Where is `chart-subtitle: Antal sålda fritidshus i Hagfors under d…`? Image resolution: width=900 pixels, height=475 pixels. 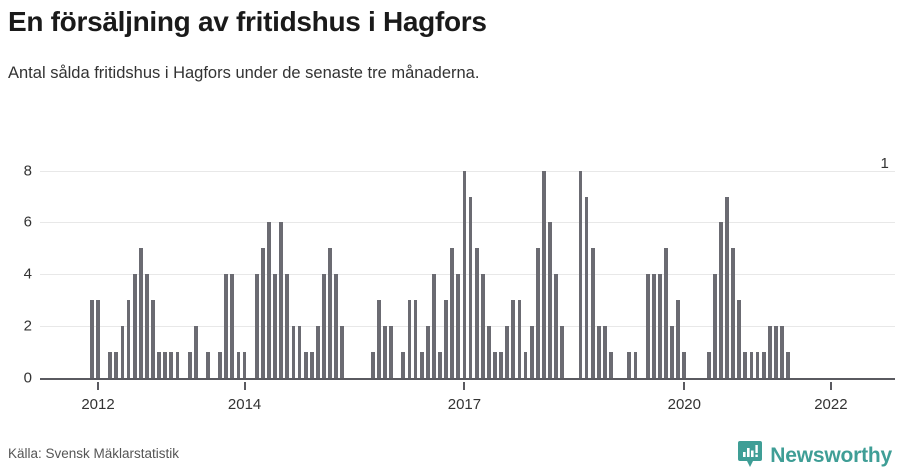
chart-subtitle: Antal sålda fritidshus i Hagfors under d… is located at coordinates (244, 73).